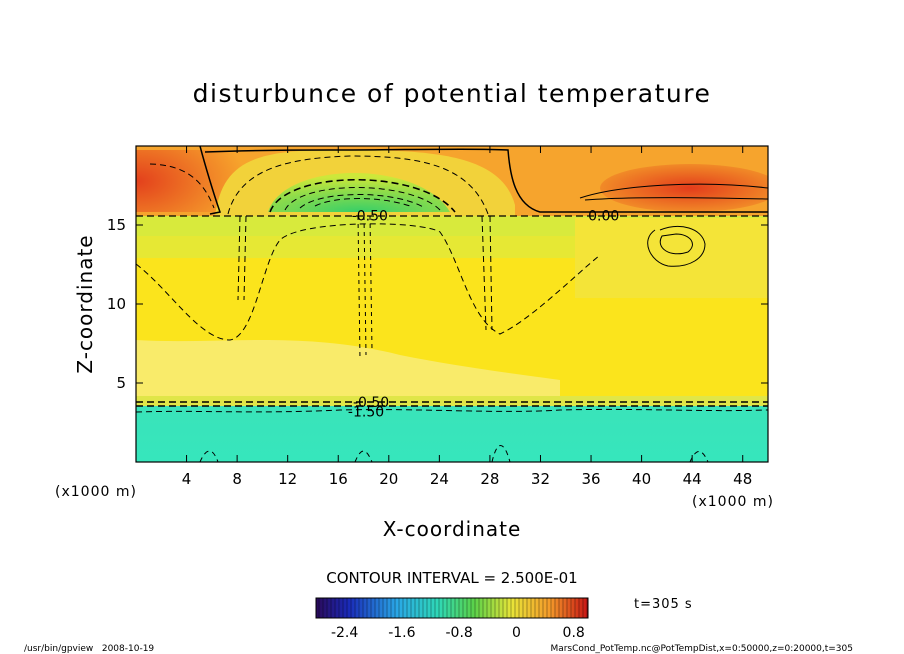 This screenshot has height=654, width=904. Describe the element at coordinates (452, 433) in the screenshot. I see `bottom-layer` at that location.